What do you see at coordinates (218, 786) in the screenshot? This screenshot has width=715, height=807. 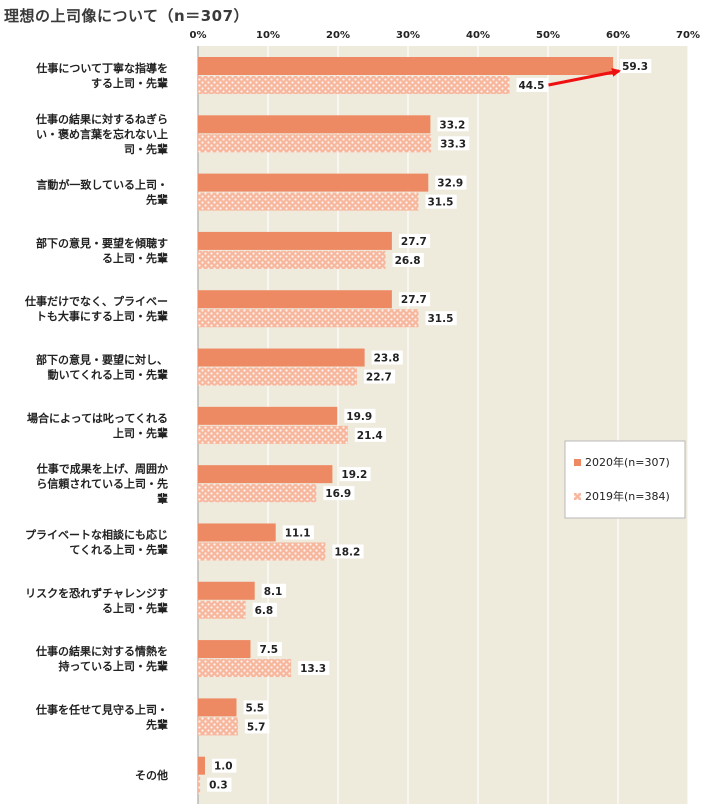 I see `value-label: 0.3` at bounding box center [218, 786].